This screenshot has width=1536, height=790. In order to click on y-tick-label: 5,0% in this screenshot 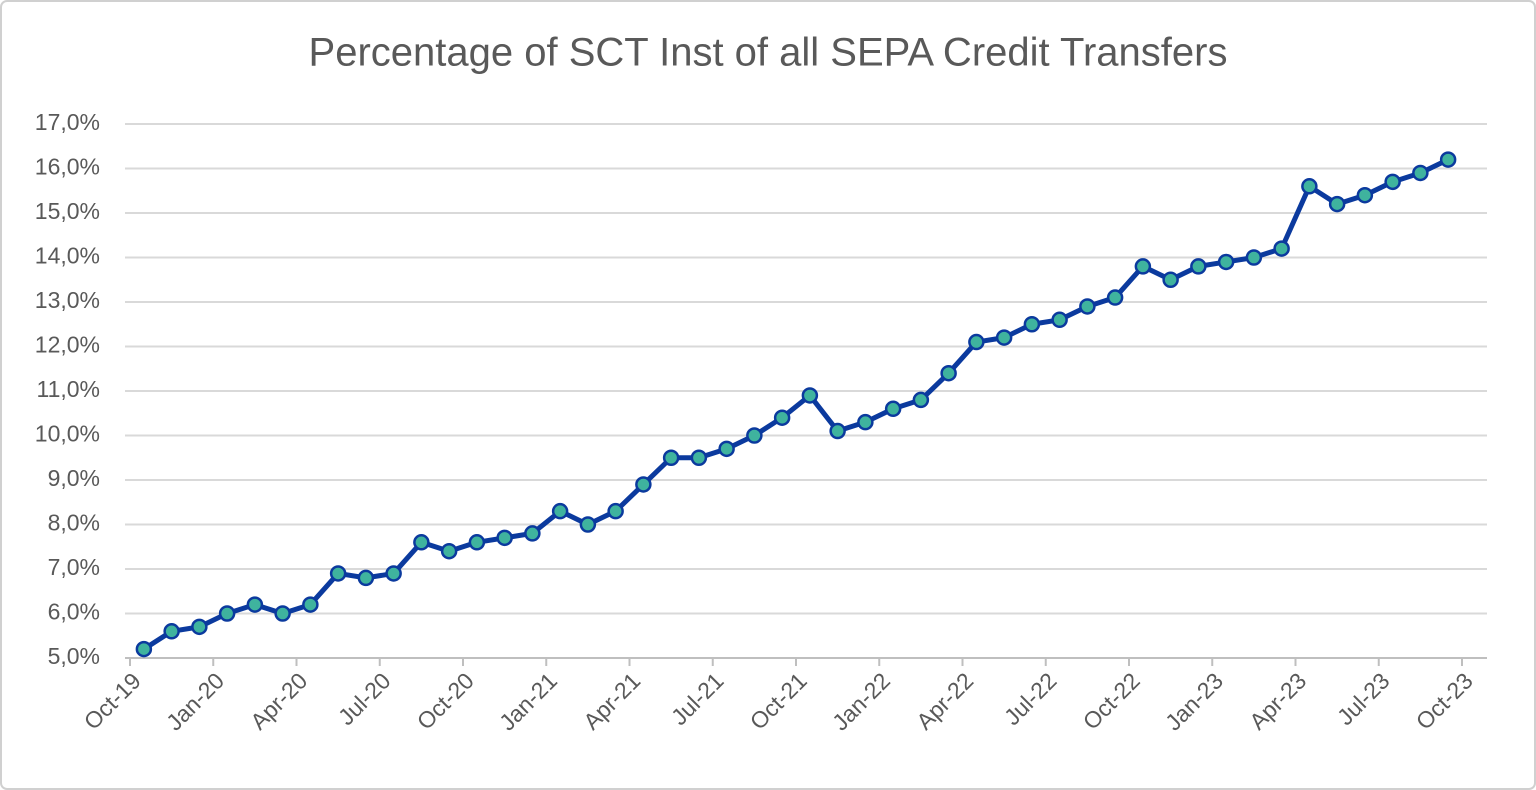, I will do `click(74, 656)`.